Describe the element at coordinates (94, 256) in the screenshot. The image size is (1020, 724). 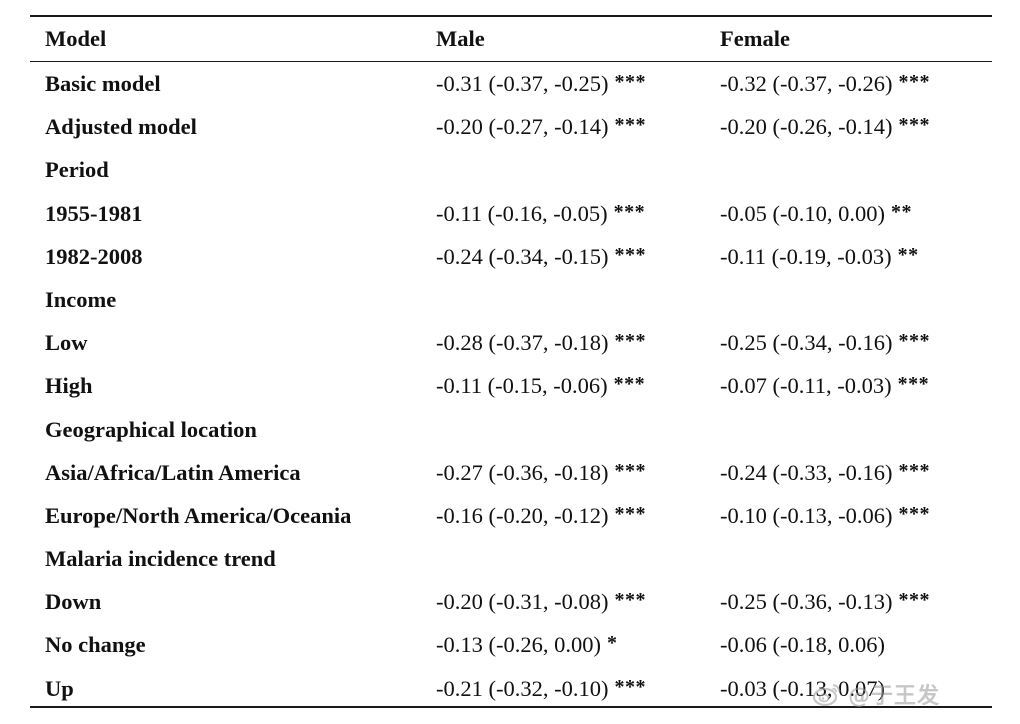
I see `row-label: 1982-2008` at that location.